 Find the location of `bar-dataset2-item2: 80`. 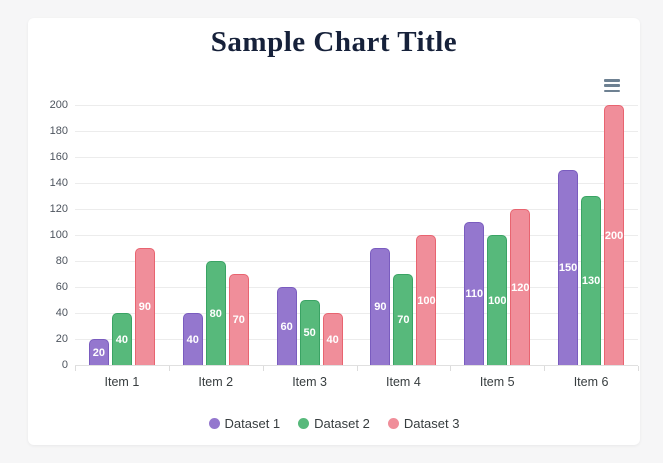

bar-dataset2-item2: 80 is located at coordinates (215, 313).